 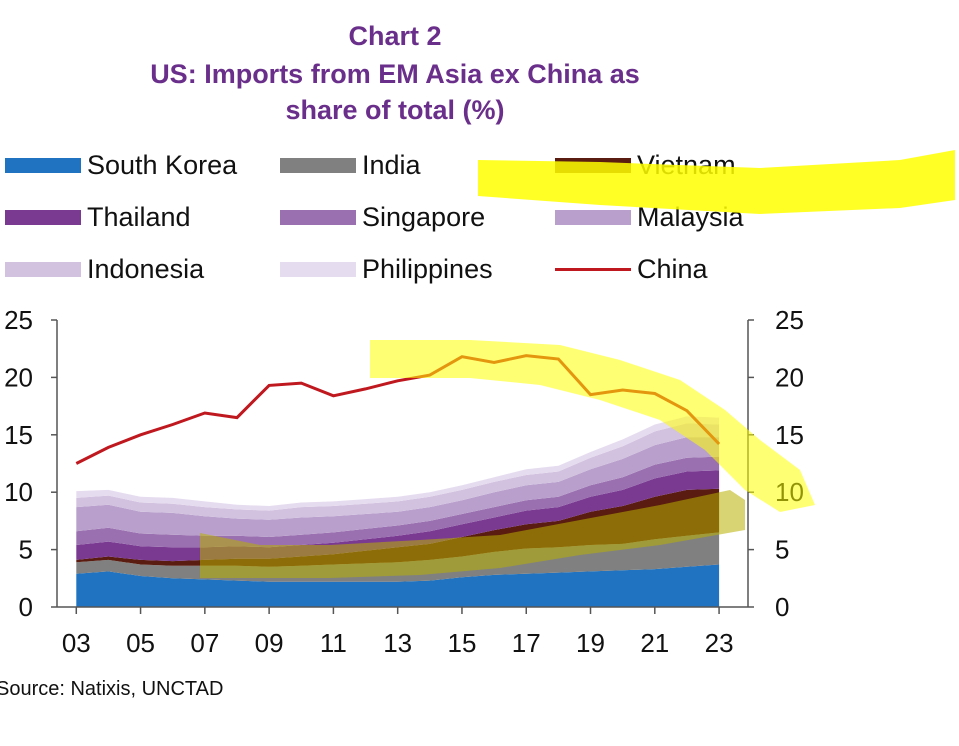 I want to click on legend-item-south-korea: South Korea, so click(x=121, y=165).